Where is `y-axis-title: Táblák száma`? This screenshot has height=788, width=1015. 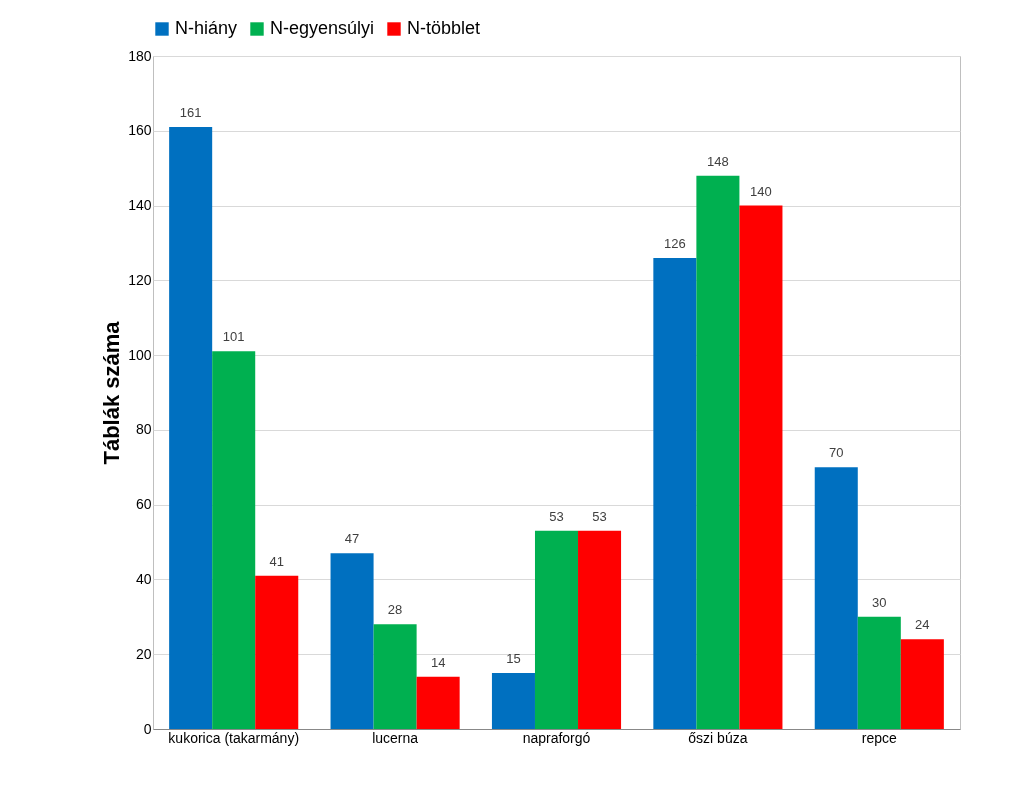 y-axis-title: Táblák száma is located at coordinates (112, 392).